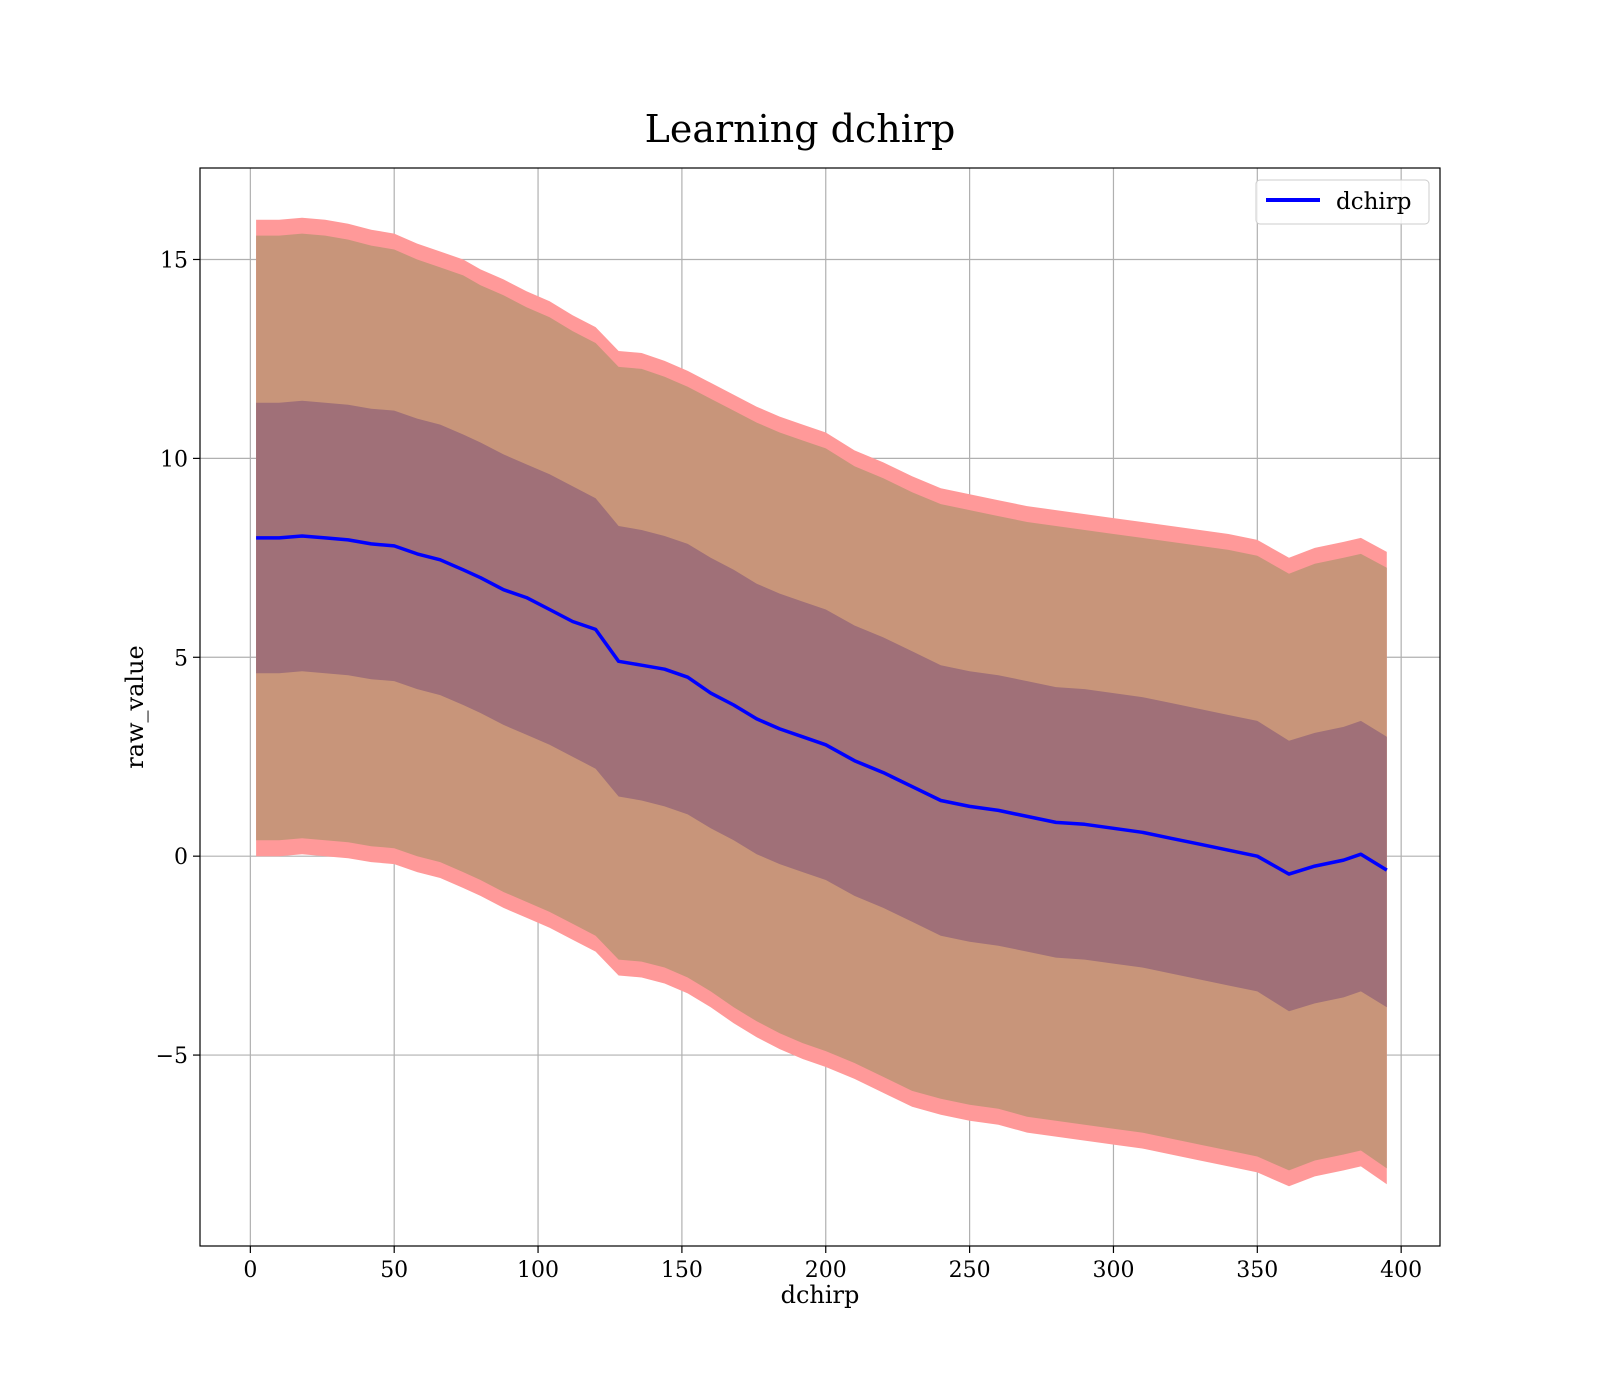 The image size is (1600, 1400). Describe the element at coordinates (181, 658) in the screenshot. I see `y-tick-label-2: 5` at that location.